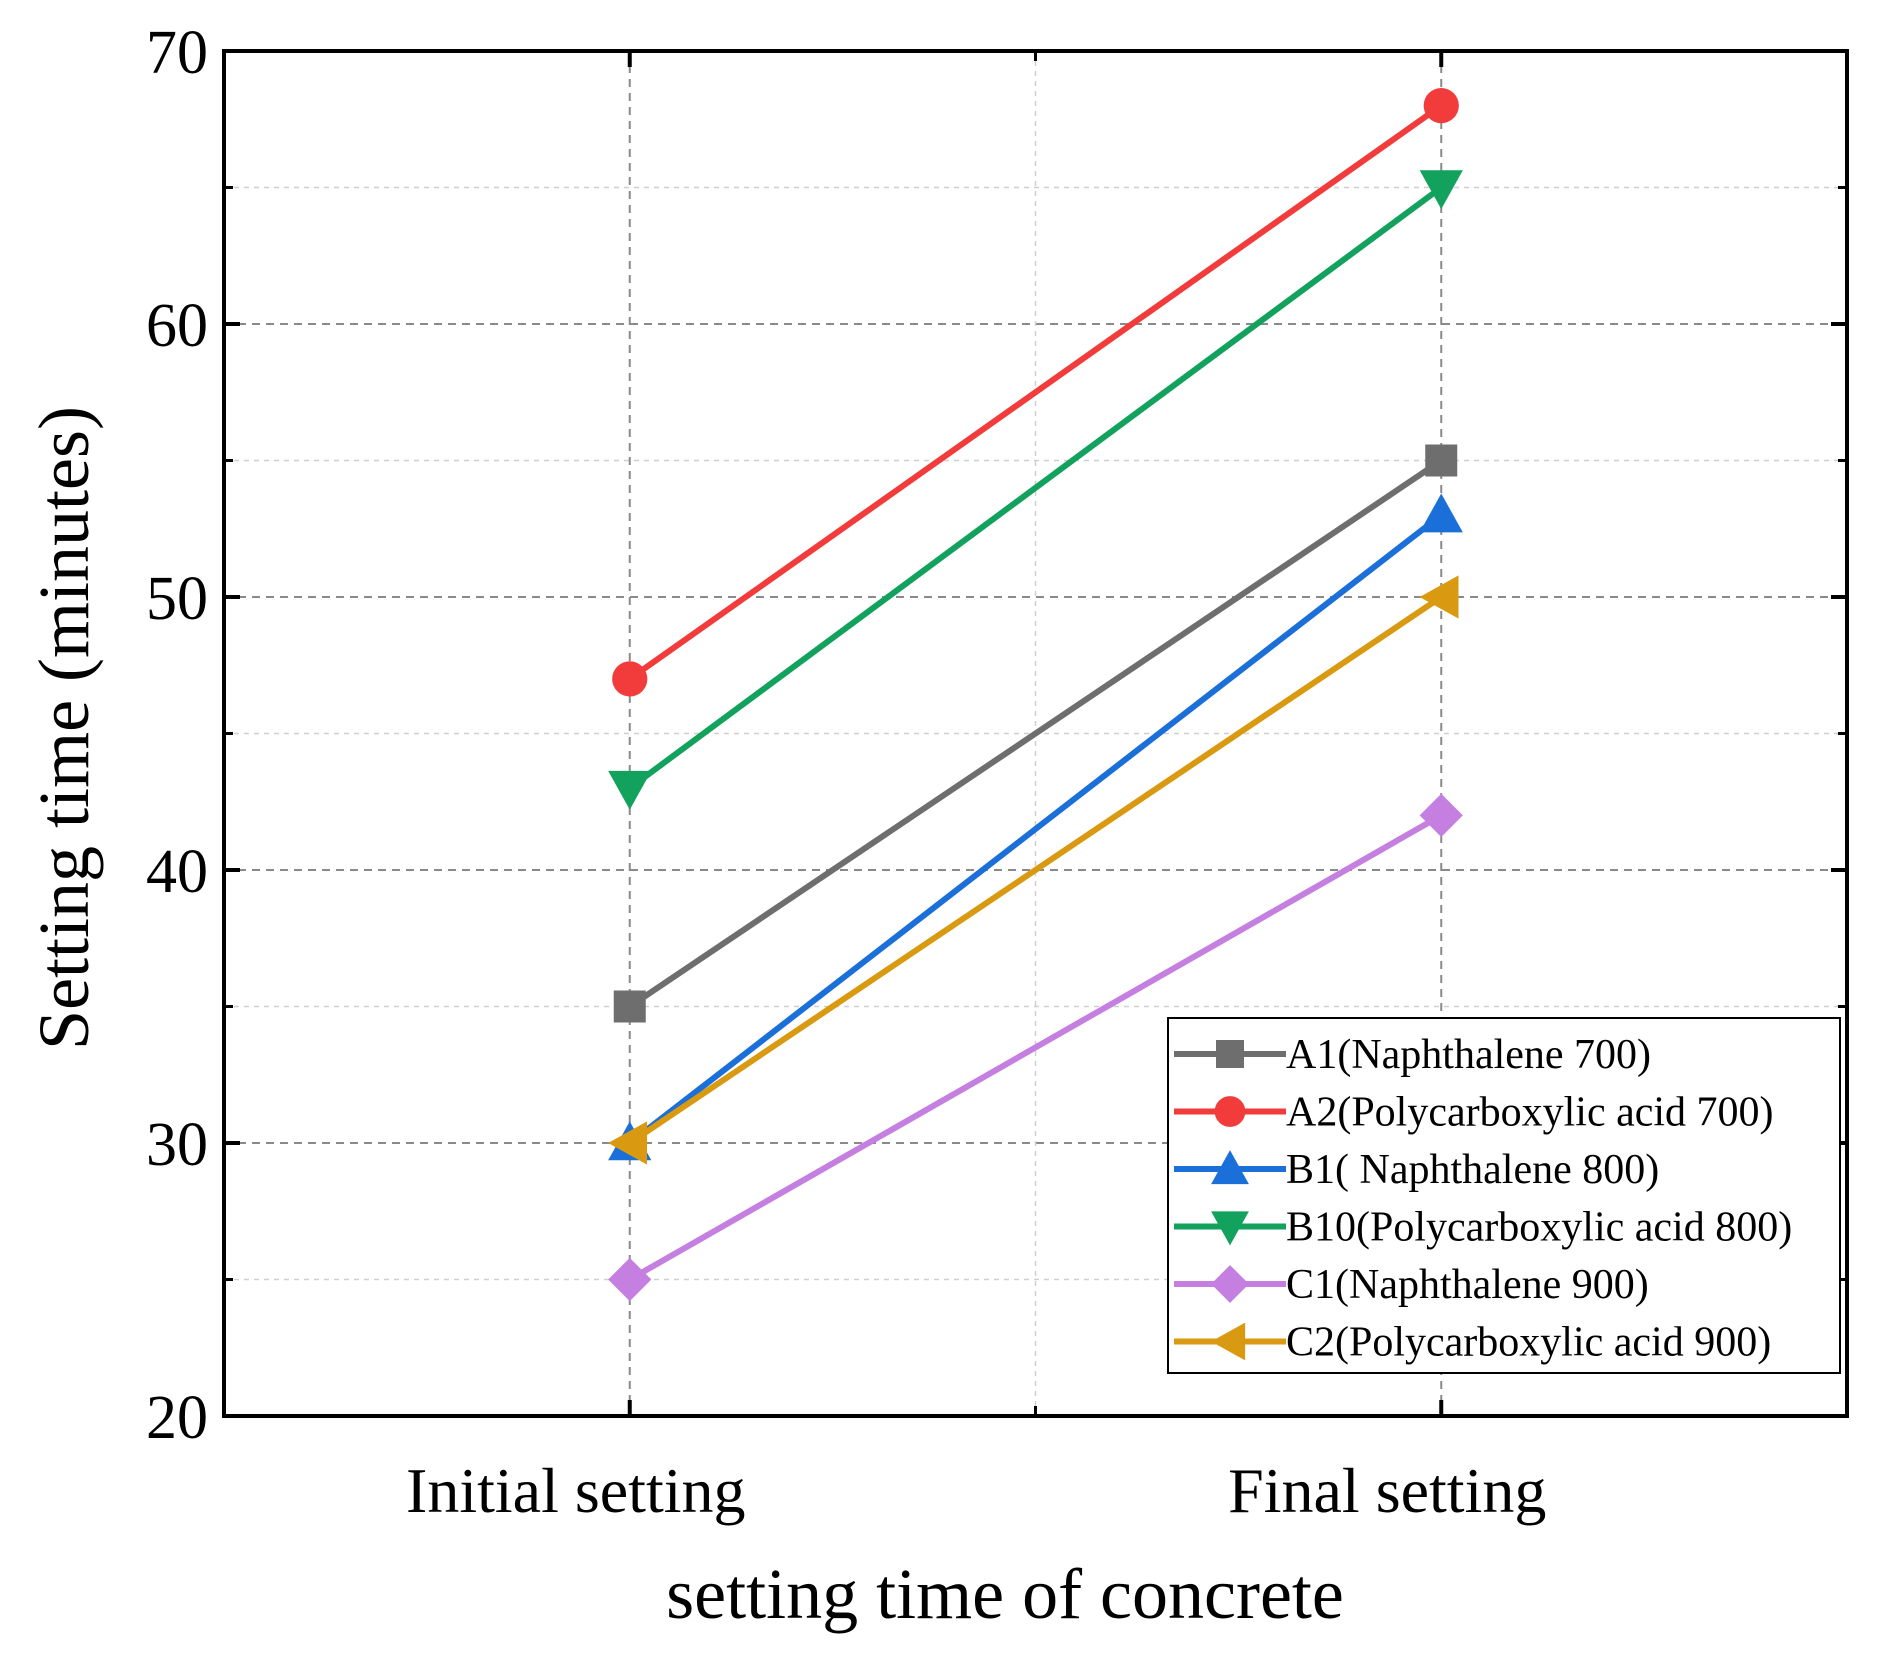 The height and width of the screenshot is (1654, 1877). I want to click on y-tick-label: 70, so click(177, 53).